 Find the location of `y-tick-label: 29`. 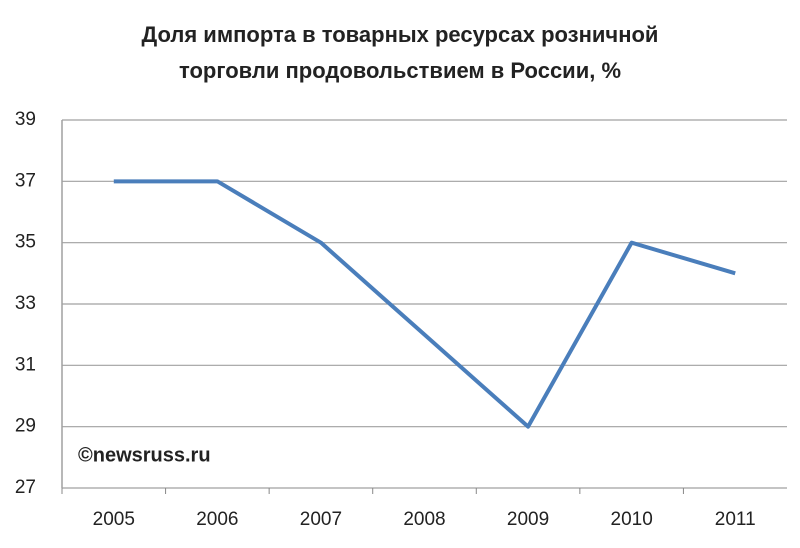

y-tick-label: 29 is located at coordinates (25, 426).